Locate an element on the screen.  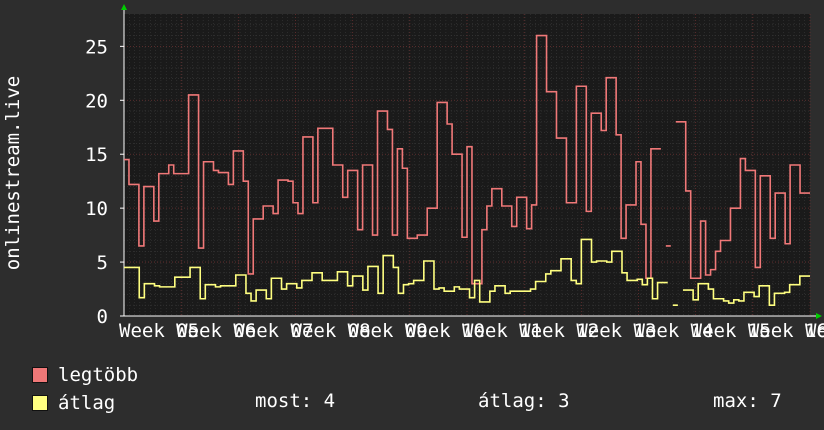
x-tick-label: Week 10 is located at coordinates (445, 331).